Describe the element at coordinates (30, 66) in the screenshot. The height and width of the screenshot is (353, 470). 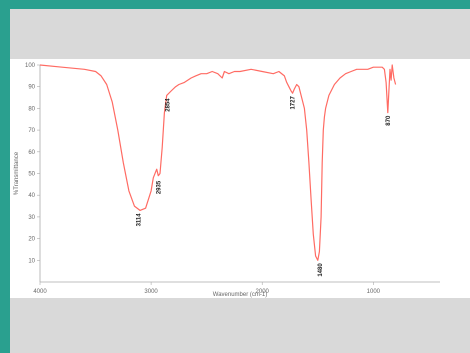
I see `y-tick-label: 100` at that location.